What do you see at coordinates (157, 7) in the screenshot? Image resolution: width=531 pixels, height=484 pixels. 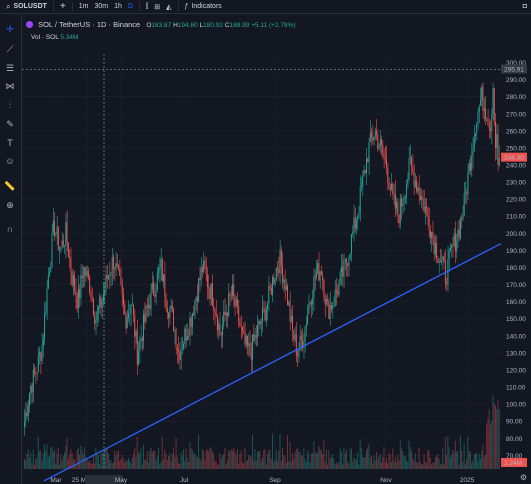 I see `compare-button: ⊞` at bounding box center [157, 7].